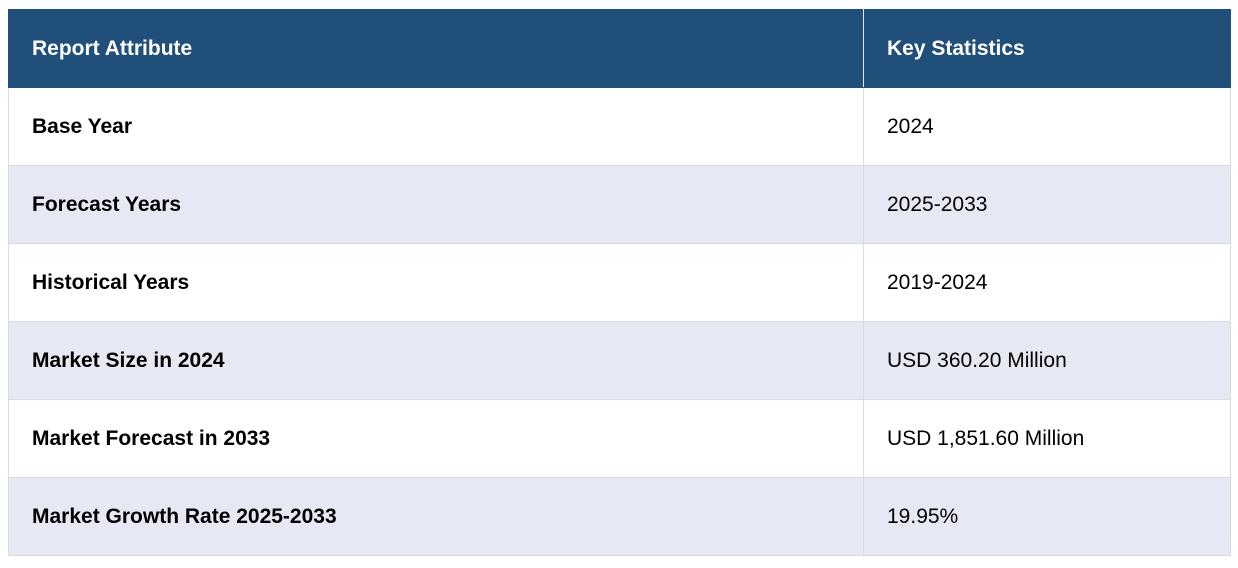 The image size is (1238, 568). Describe the element at coordinates (1047, 438) in the screenshot. I see `value-cell: USD 1,851.60 Million` at that location.